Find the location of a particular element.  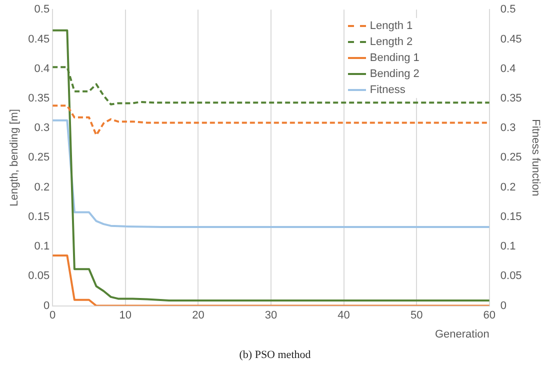

y2-tick-label: 0.4 is located at coordinates (508, 68).